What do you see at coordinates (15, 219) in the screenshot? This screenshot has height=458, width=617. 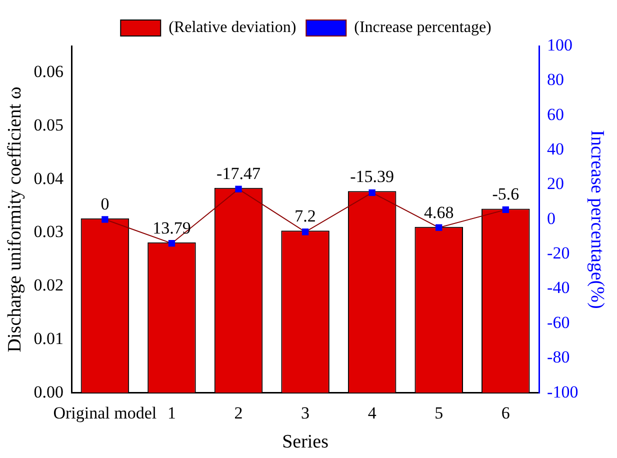 I see `y-axis-title: Discharge uniformity coefficient ω` at bounding box center [15, 219].